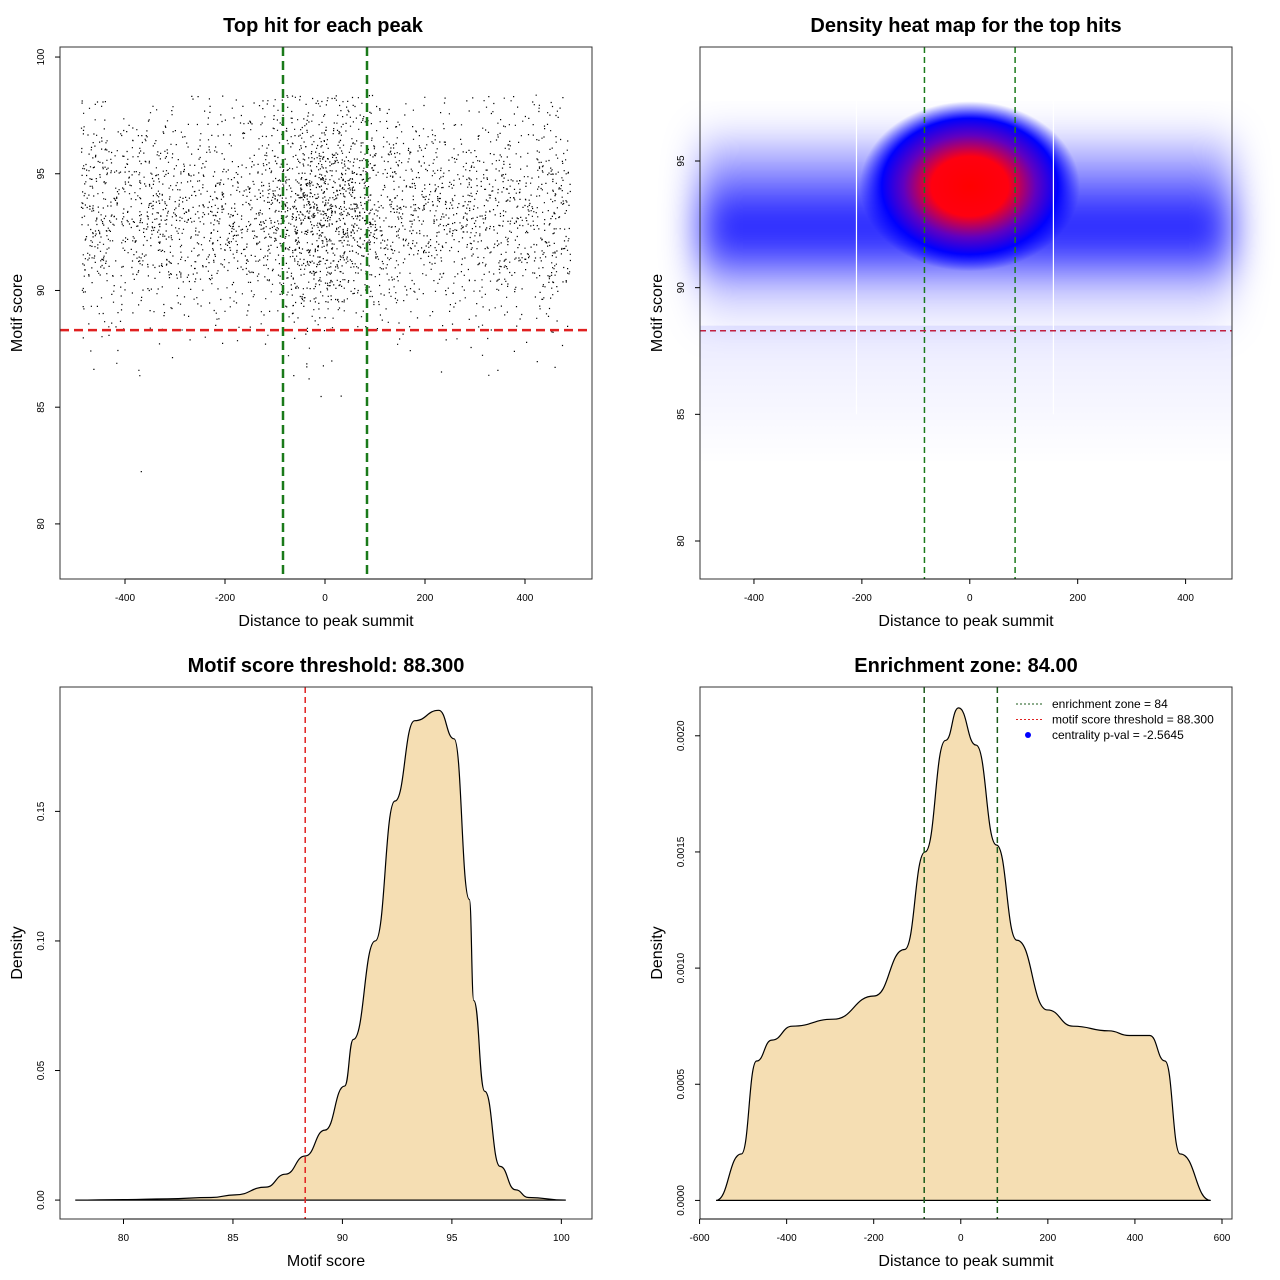  I want to click on y-tick-label: 0.15, so click(41, 811).